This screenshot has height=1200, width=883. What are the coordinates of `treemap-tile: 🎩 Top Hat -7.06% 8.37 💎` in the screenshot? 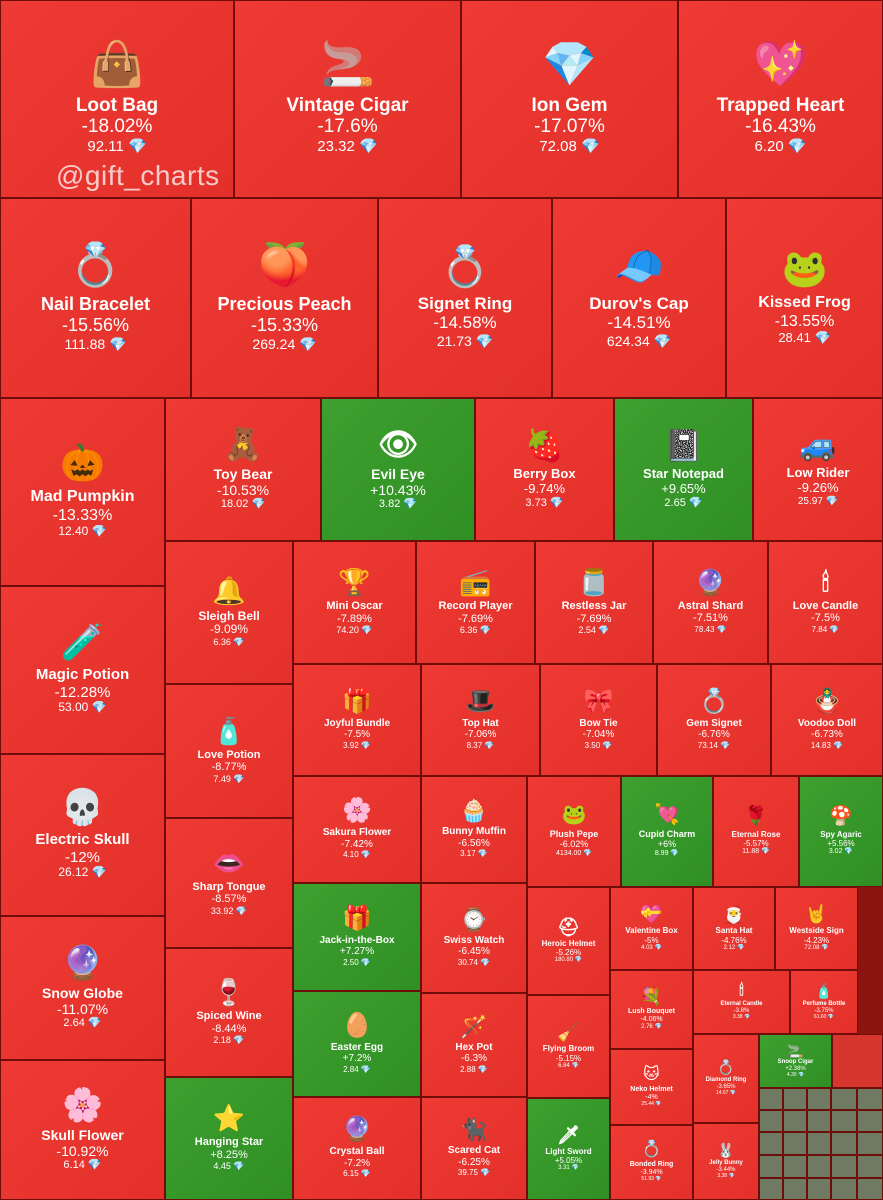 It's located at (480, 720).